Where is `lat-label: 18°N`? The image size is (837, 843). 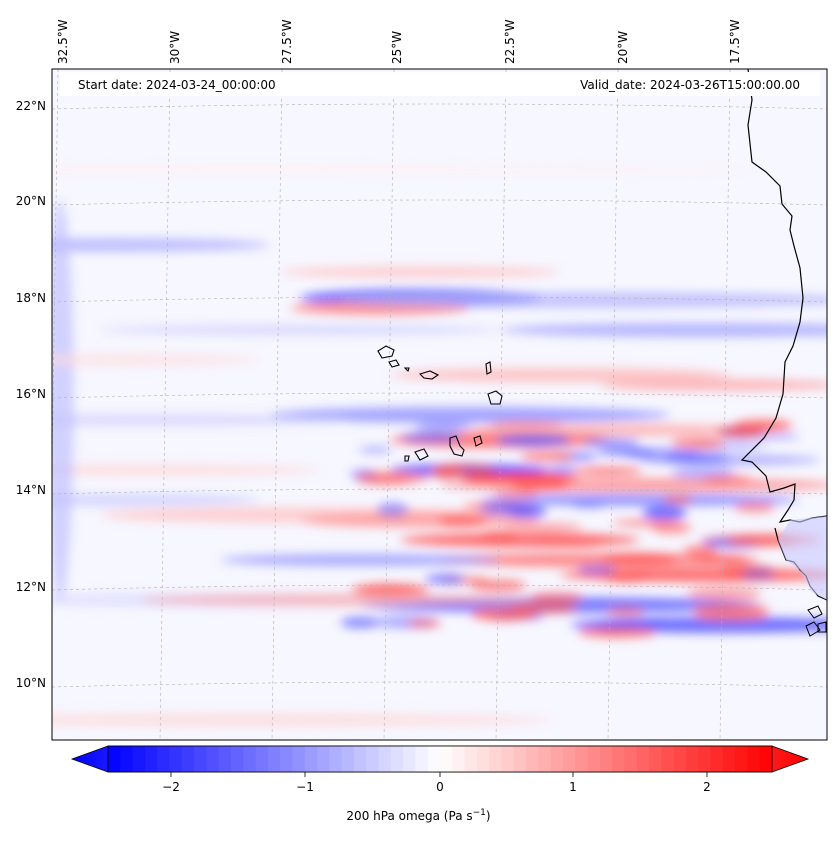
lat-label: 18°N is located at coordinates (30, 298).